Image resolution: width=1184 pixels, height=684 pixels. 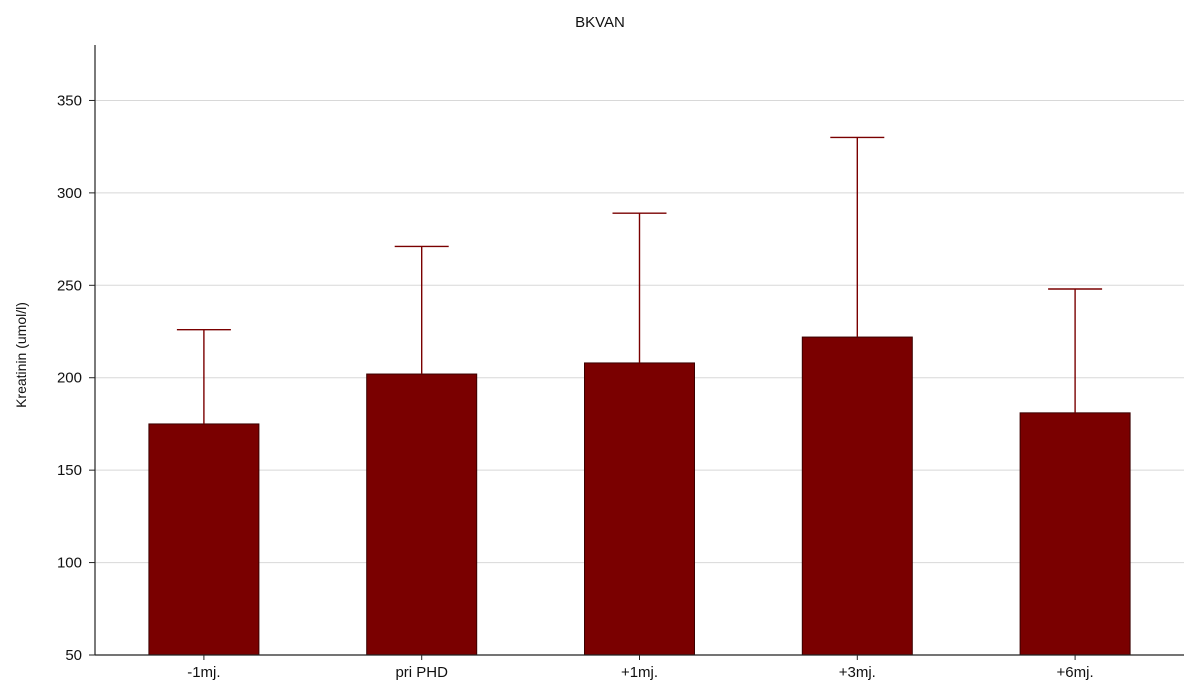 I want to click on y-axis-label: Kreatinin (umol/l), so click(x=21, y=355).